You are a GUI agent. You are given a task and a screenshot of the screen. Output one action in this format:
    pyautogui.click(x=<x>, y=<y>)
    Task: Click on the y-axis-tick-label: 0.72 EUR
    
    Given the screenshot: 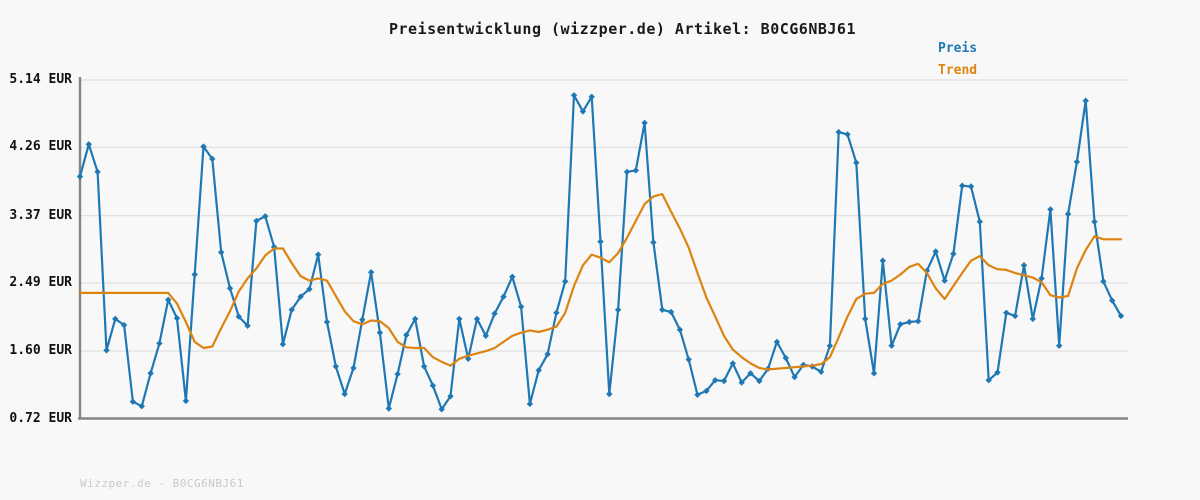 What is the action you would take?
    pyautogui.click(x=40, y=418)
    